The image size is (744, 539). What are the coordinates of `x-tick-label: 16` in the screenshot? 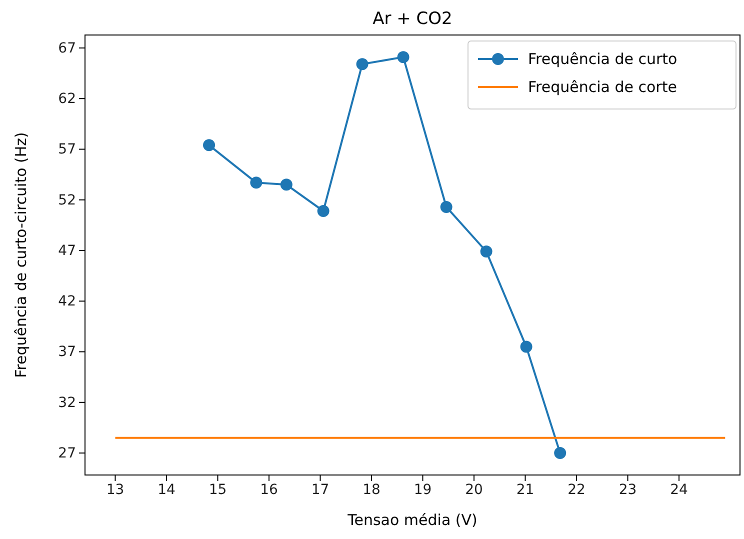 It's located at (269, 490).